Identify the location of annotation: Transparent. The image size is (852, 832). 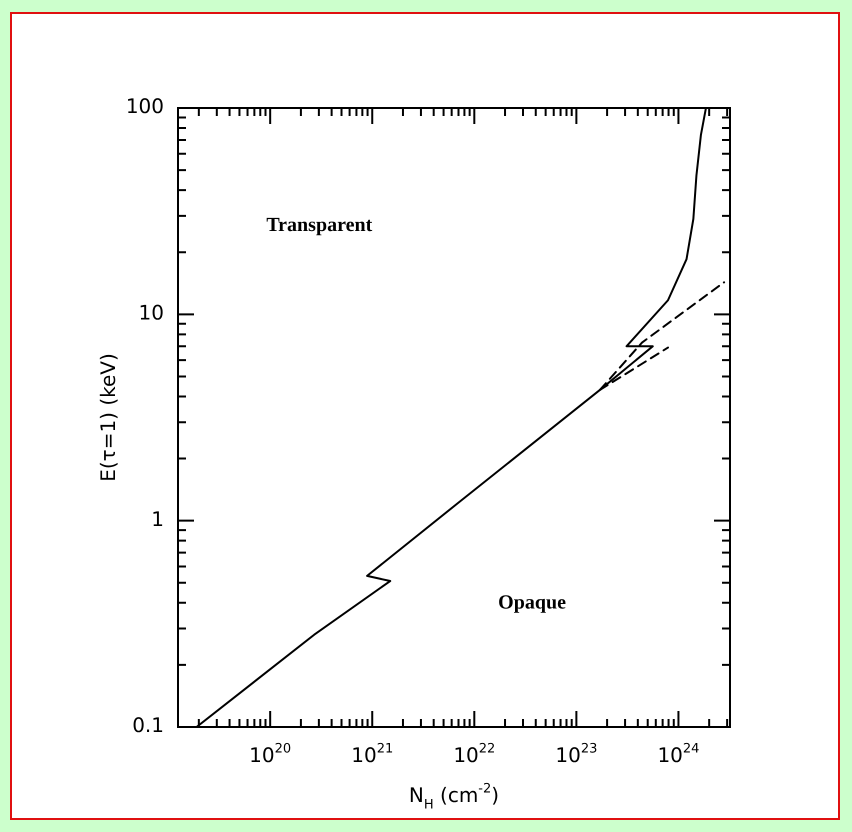
(319, 225).